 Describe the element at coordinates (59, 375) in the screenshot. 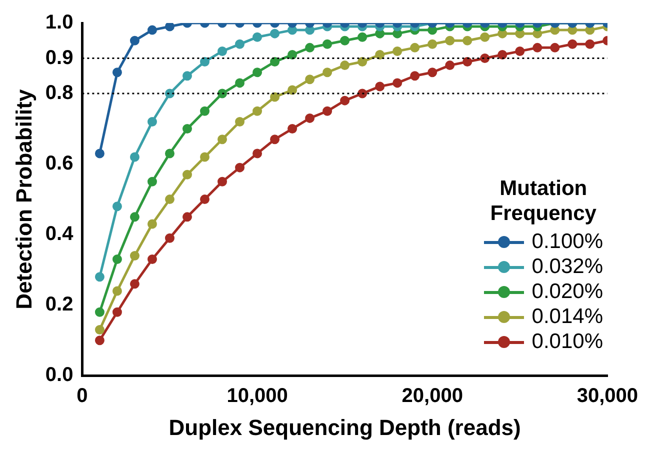

I see `y-tick-label: 0.0` at that location.